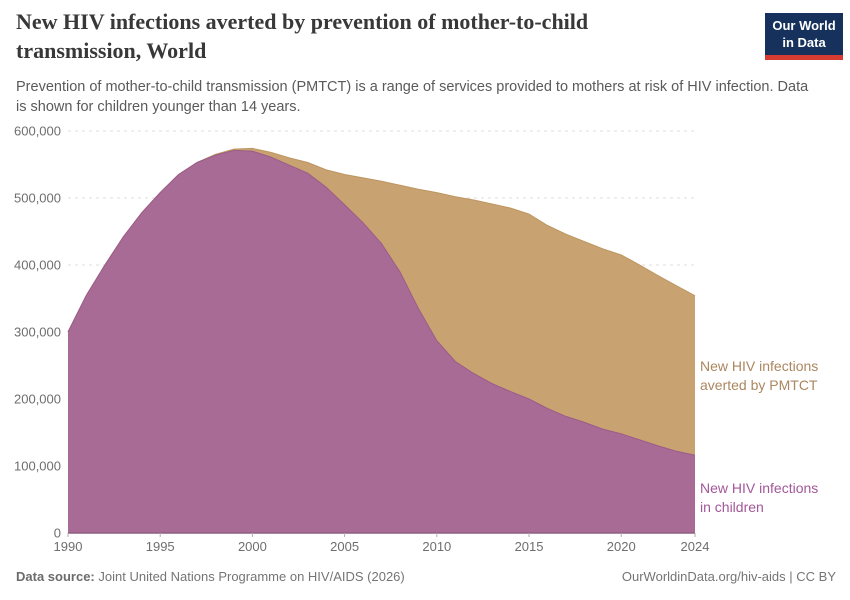  I want to click on svg-text: 600,000, so click(37, 131).